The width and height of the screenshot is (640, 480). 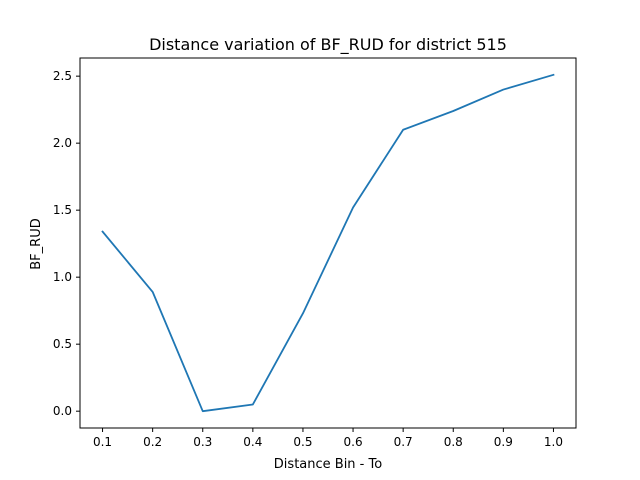 I want to click on x-tick-label: 0.5, so click(x=302, y=442).